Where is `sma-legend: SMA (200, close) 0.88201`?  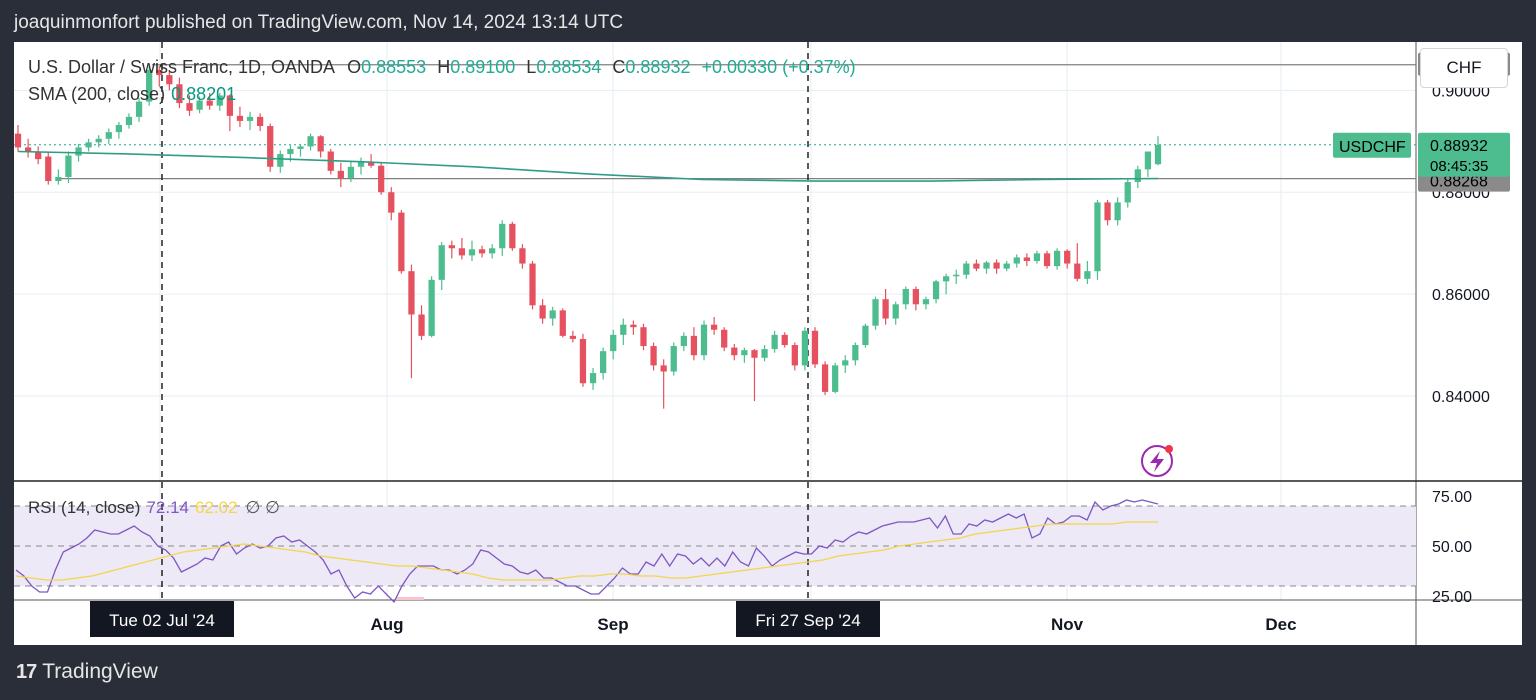 sma-legend: SMA (200, close) 0.88201 is located at coordinates (132, 94).